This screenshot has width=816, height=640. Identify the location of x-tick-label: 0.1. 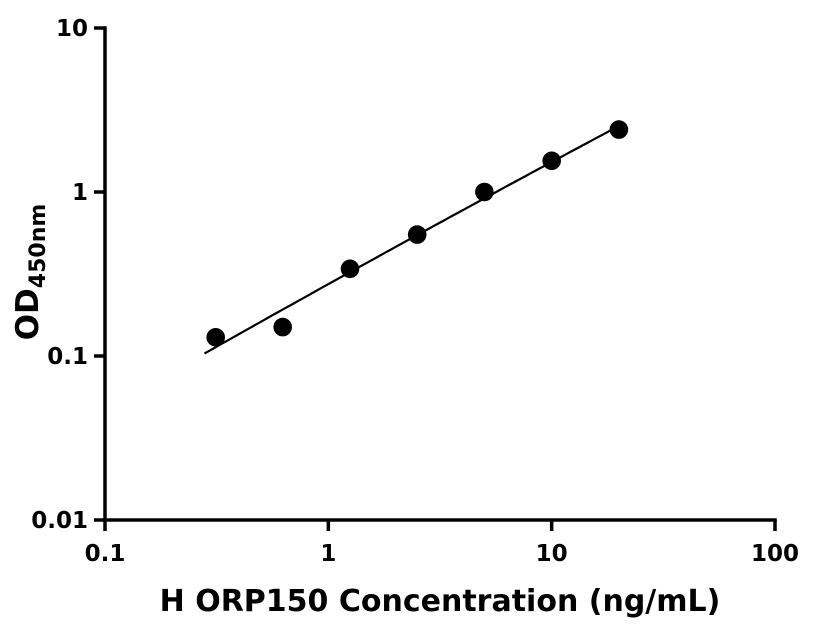
(105, 554).